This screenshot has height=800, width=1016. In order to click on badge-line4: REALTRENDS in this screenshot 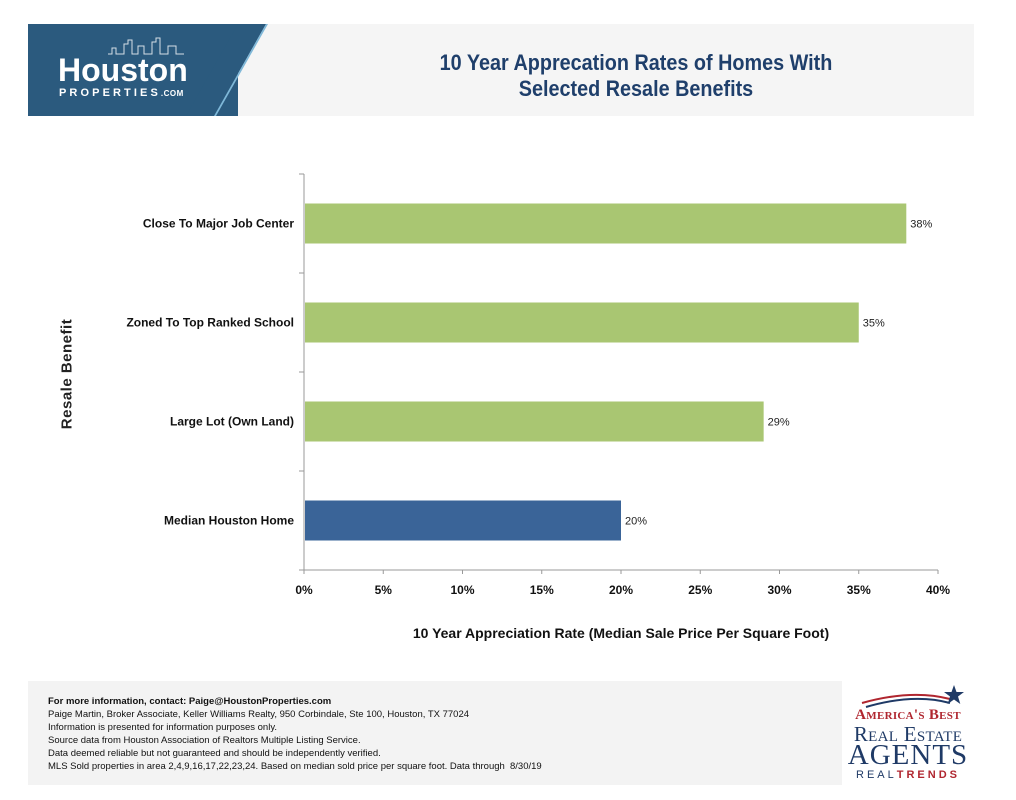, I will do `click(908, 775)`.